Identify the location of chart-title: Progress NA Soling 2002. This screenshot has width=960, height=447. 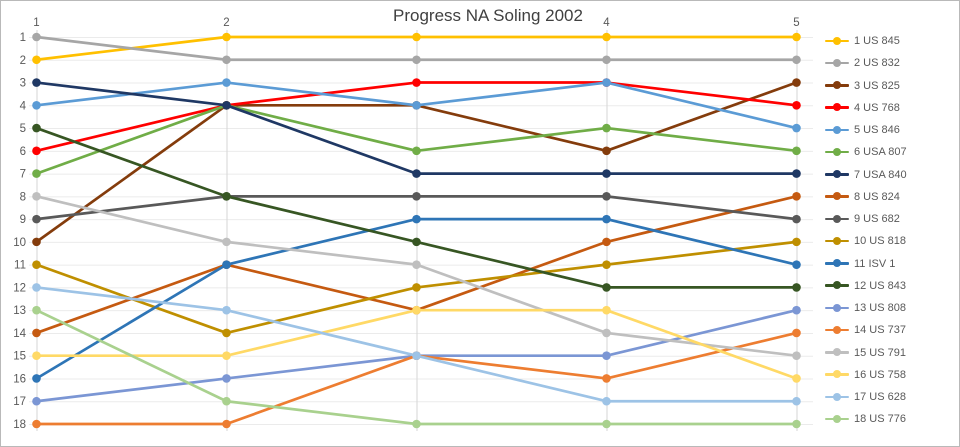
(488, 16).